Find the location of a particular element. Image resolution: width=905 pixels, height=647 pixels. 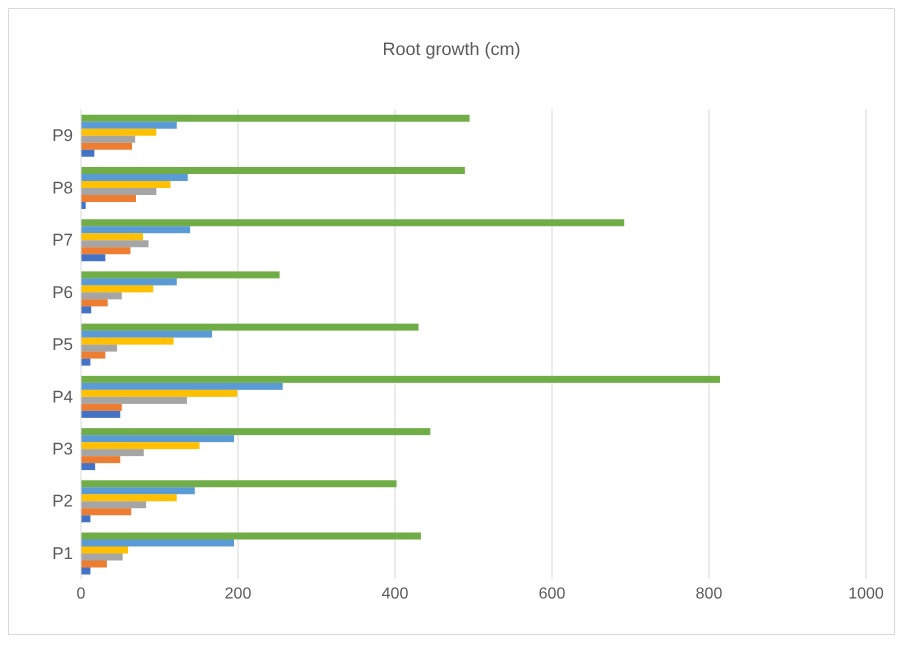

x-tick-label: 400 is located at coordinates (395, 593).